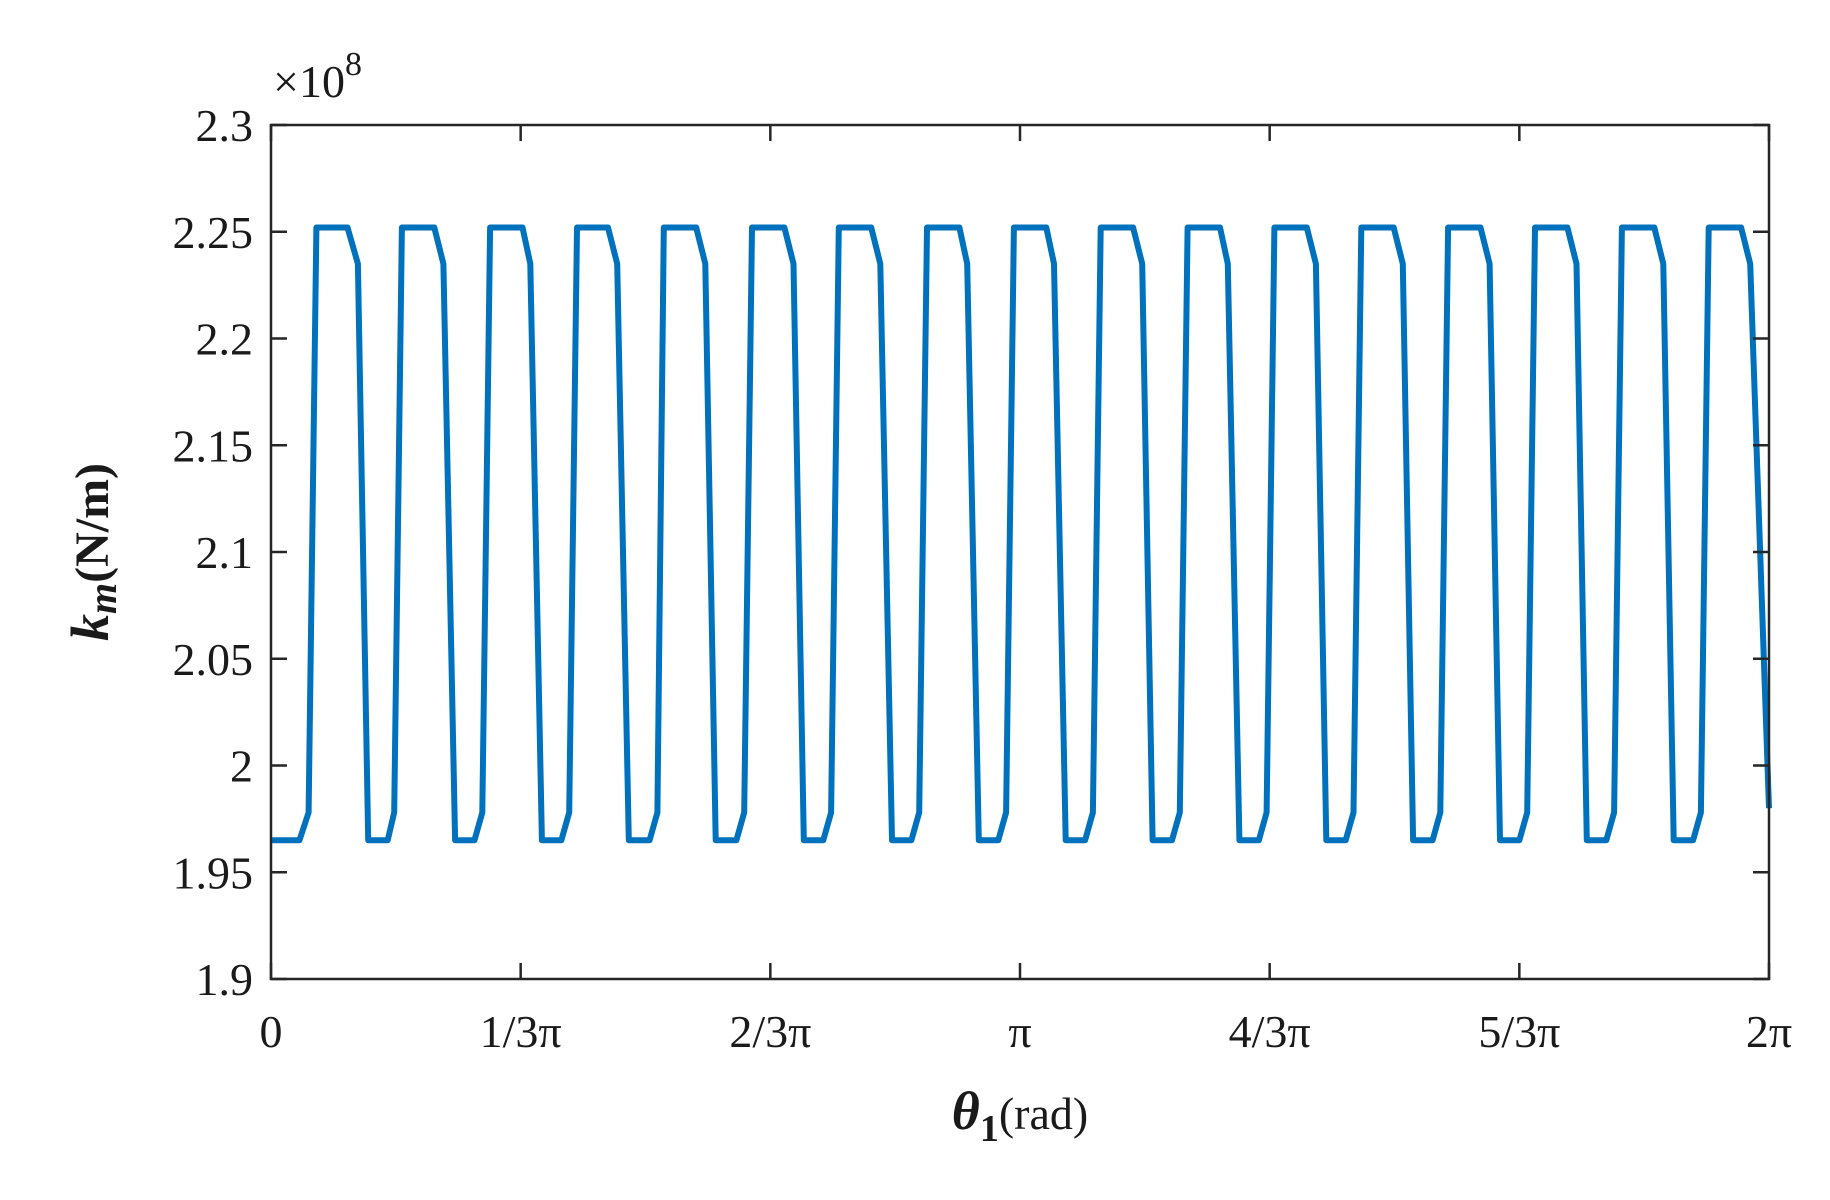  I want to click on y-tick-label-7: 2.25, so click(213, 232).